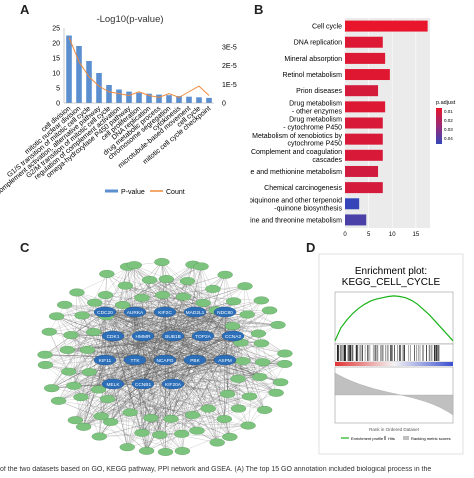 Image resolution: width=474 pixels, height=478 pixels. I want to click on right-tick-label: 0, so click(224, 104).